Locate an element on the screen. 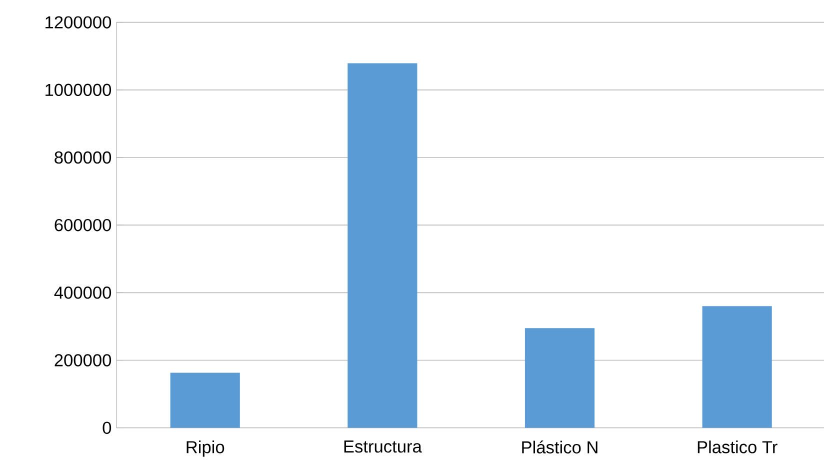 The image size is (824, 467). y-tick-label: 200000 is located at coordinates (83, 360).